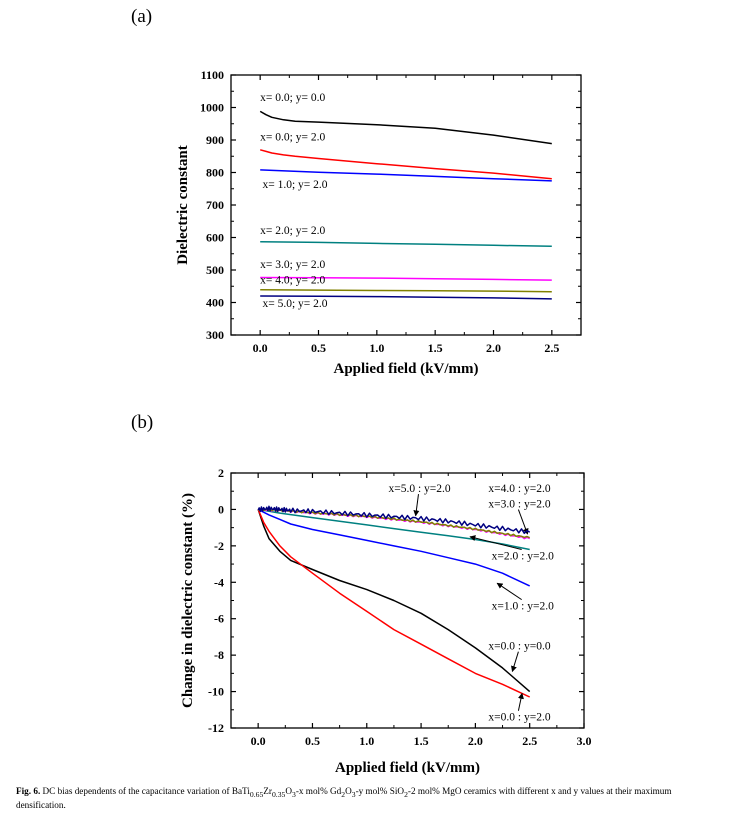  I want to click on series-label: x= 4.0; y= 2.0, so click(292, 281).